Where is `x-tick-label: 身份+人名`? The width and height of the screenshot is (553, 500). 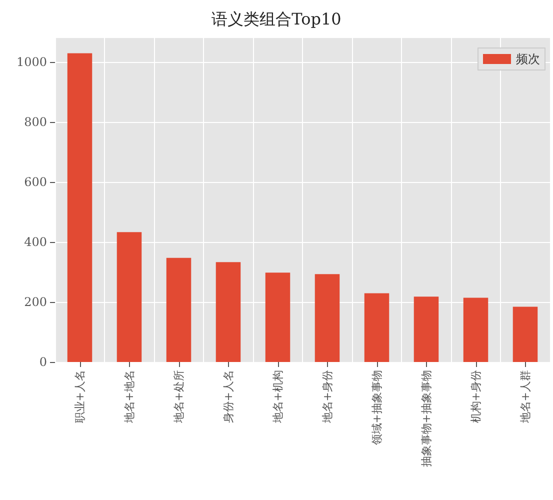 x-tick-label: 身份+人名 is located at coordinates (228, 397).